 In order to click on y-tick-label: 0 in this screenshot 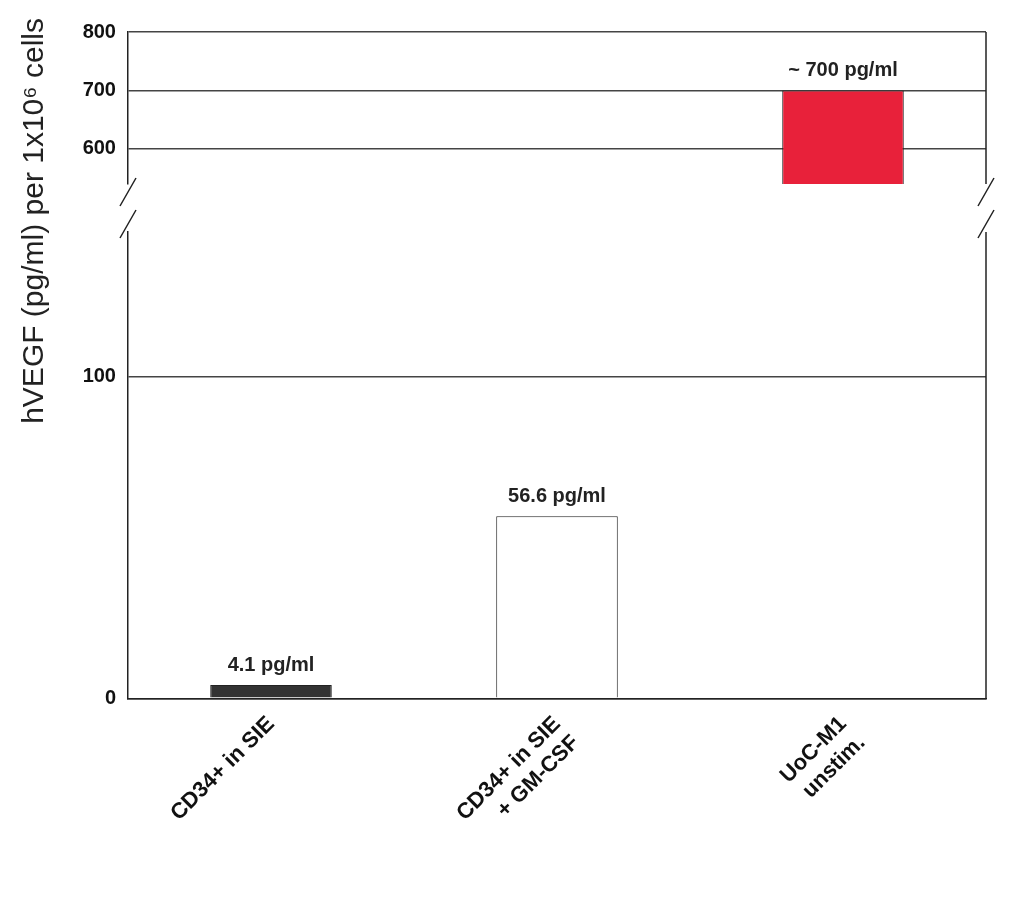, I will do `click(110, 696)`.